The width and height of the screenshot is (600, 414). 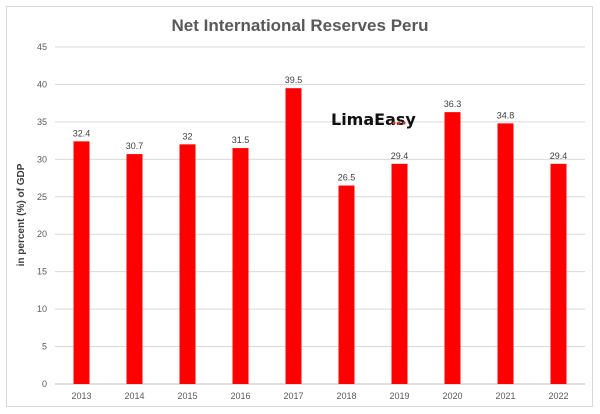 I want to click on y-tick-label: 30, so click(x=42, y=159).